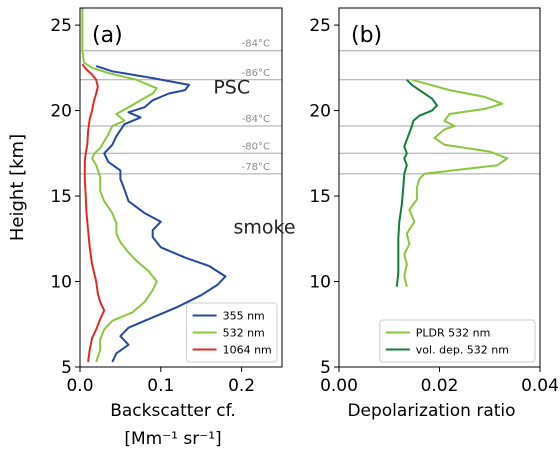 The image size is (560, 455). What do you see at coordinates (244, 316) in the screenshot?
I see `legend-entry: 355 nm` at bounding box center [244, 316].